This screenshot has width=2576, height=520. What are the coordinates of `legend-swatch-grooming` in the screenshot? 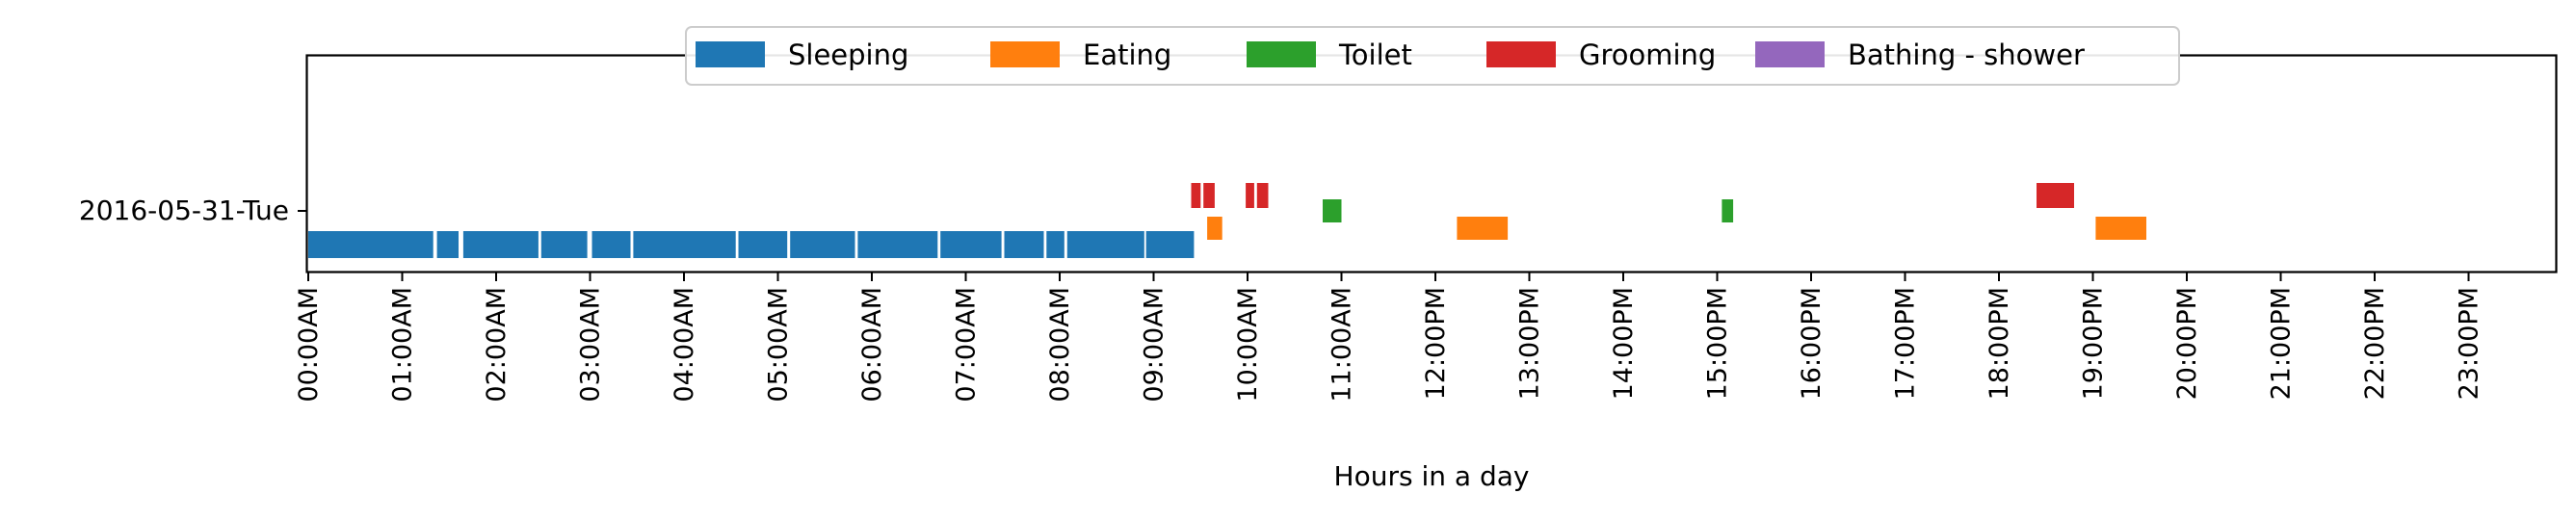 It's located at (1521, 54).